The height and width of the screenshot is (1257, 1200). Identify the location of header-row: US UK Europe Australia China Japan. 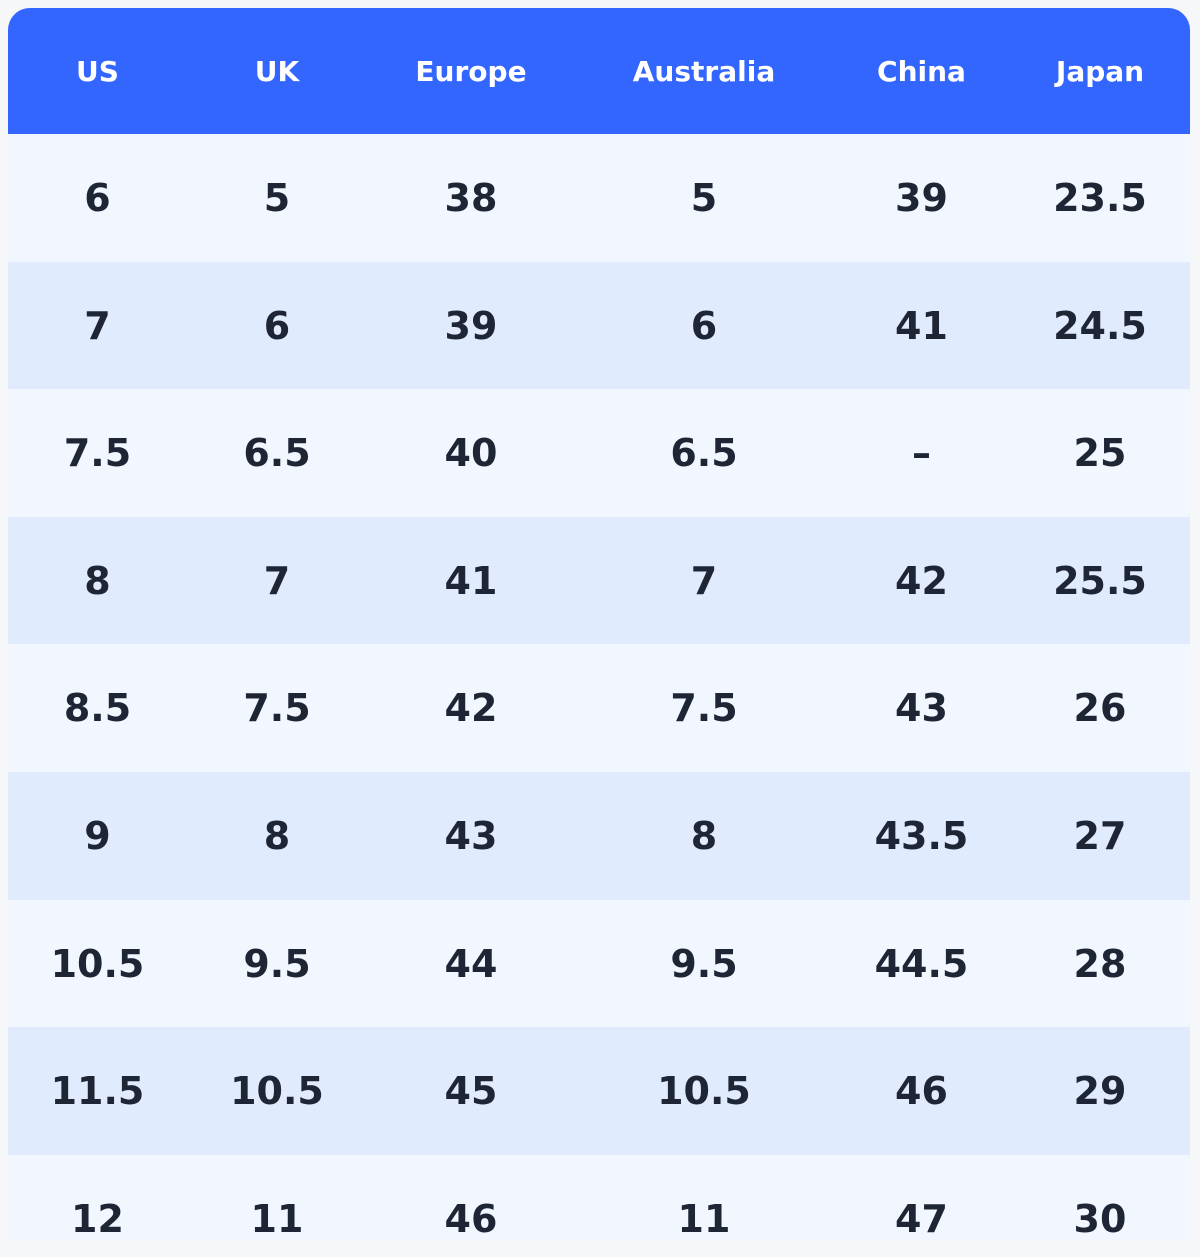
(599, 71).